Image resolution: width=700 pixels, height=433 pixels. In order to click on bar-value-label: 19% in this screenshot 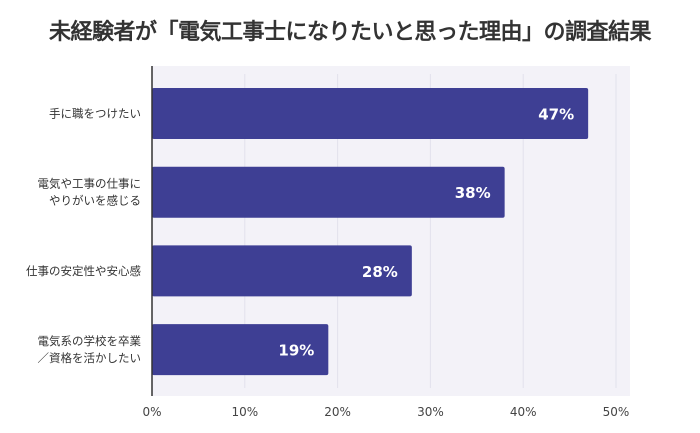, I will do `click(296, 351)`.